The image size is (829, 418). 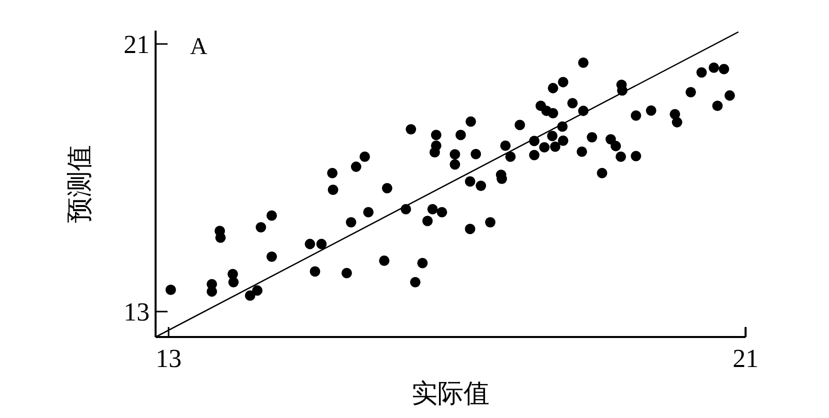 What do you see at coordinates (199, 47) in the screenshot?
I see `annotation: A` at bounding box center [199, 47].